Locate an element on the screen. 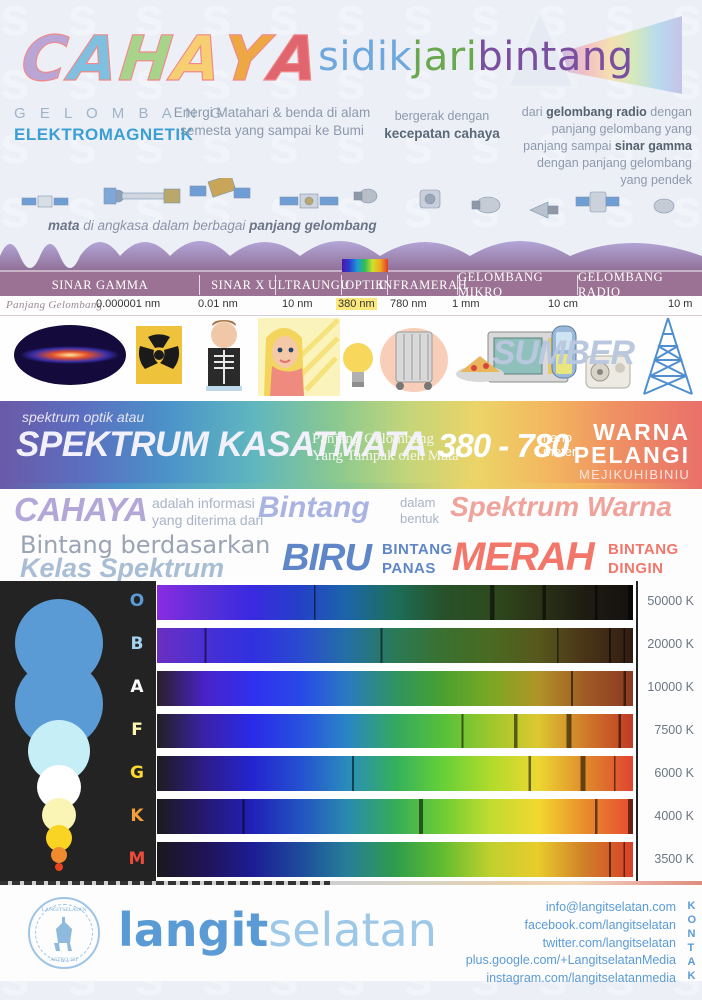 This screenshot has height=1007, width=702. em-band-label: Optik is located at coordinates (365, 284).